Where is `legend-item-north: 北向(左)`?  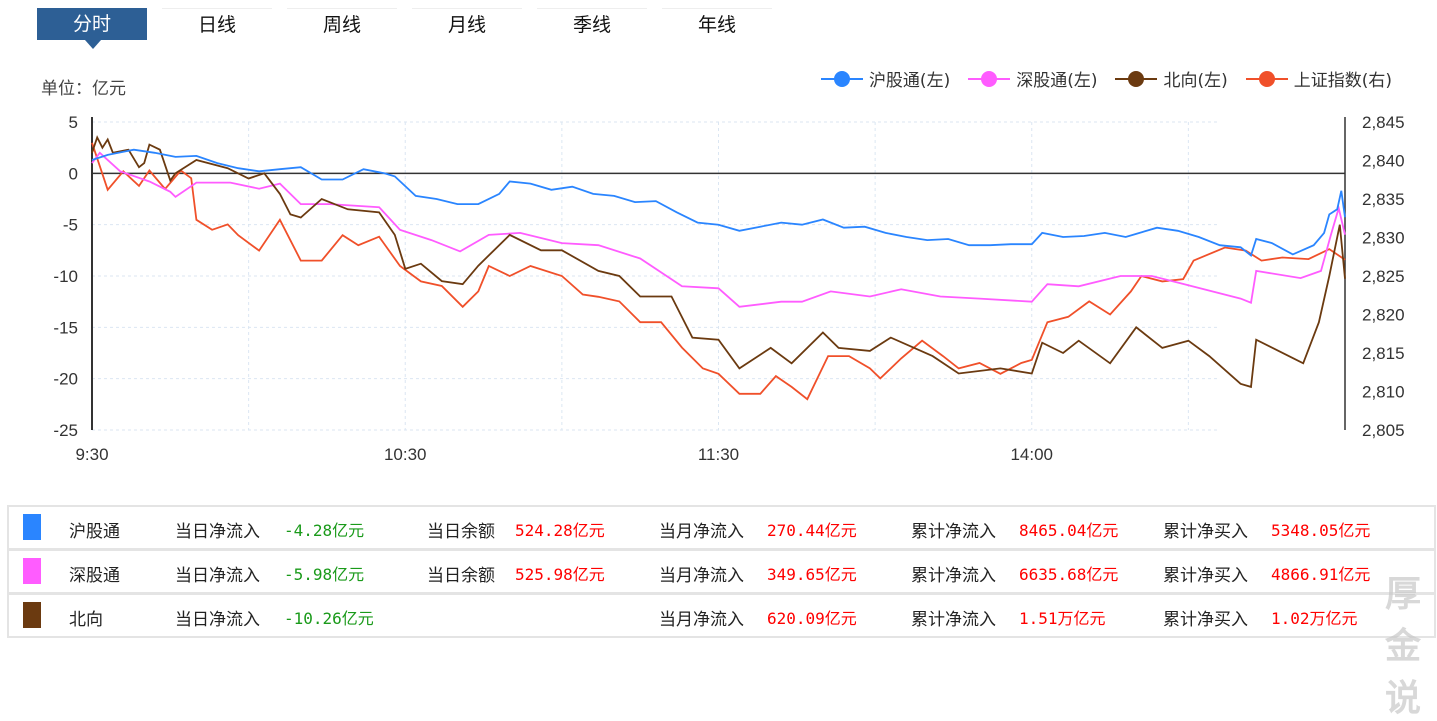
legend-item-north: 北向(左) is located at coordinates (1171, 78).